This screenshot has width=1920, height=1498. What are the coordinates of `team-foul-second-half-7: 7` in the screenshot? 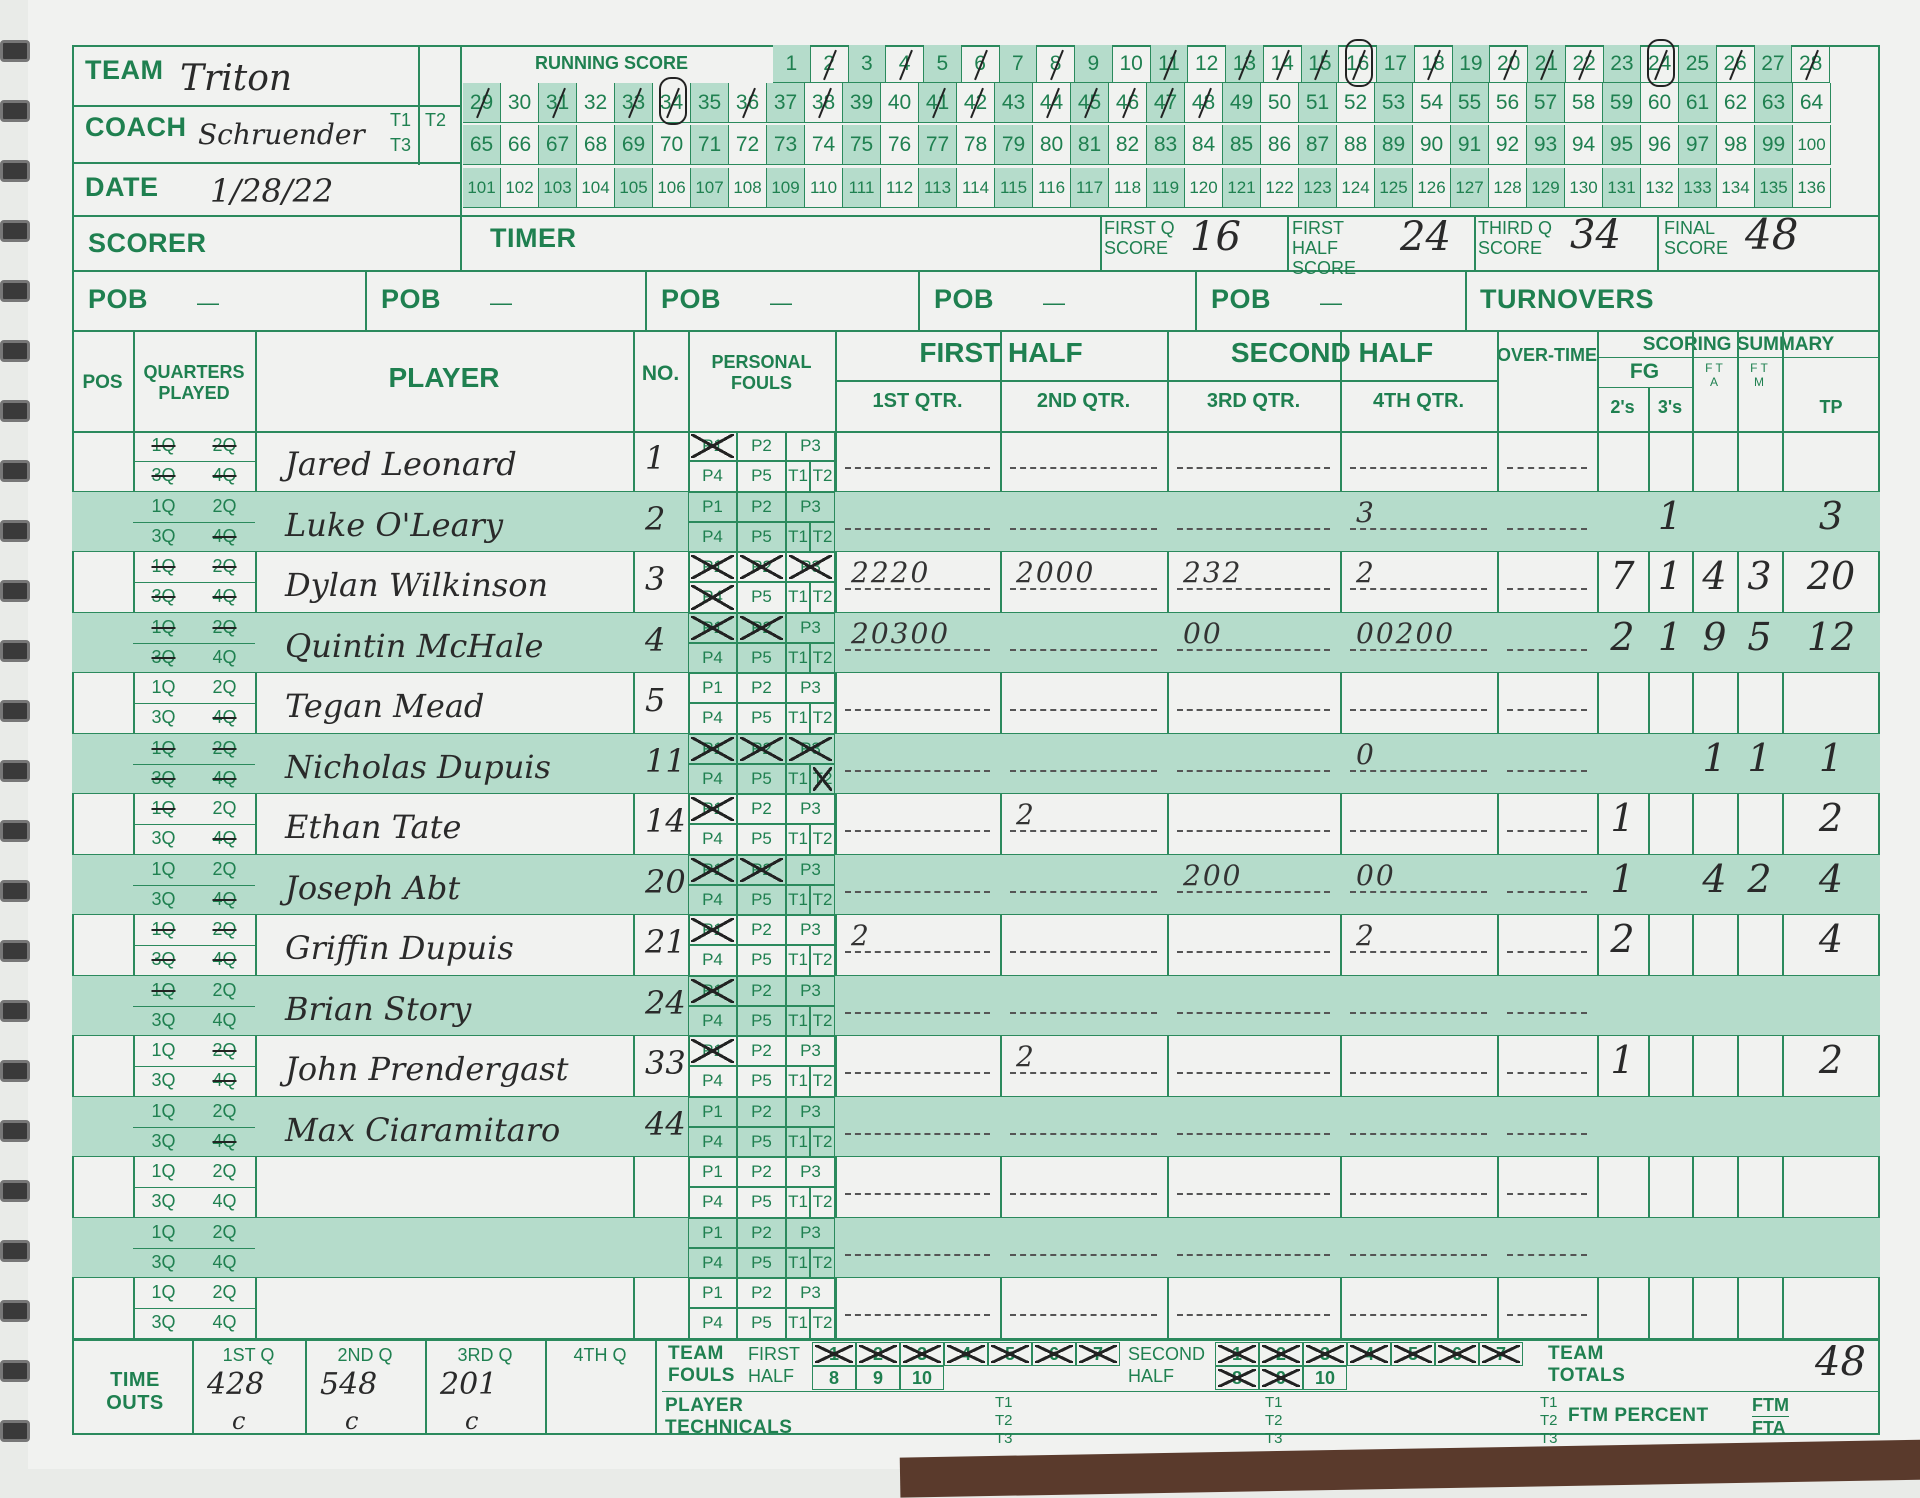 It's located at (1501, 1353).